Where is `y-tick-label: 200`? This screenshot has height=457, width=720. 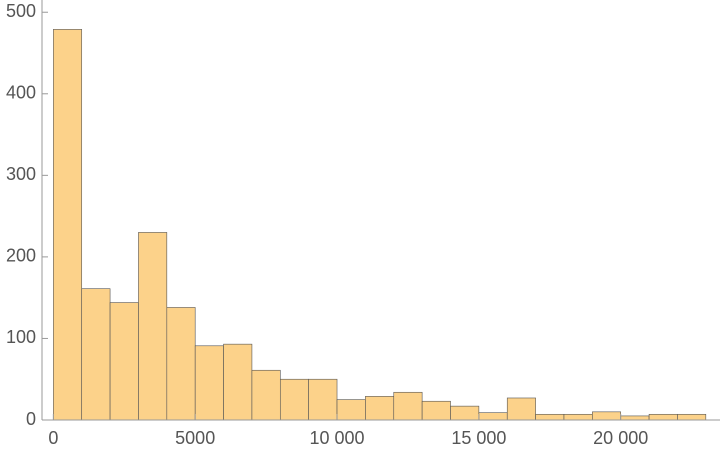
y-tick-label: 200 is located at coordinates (21, 256).